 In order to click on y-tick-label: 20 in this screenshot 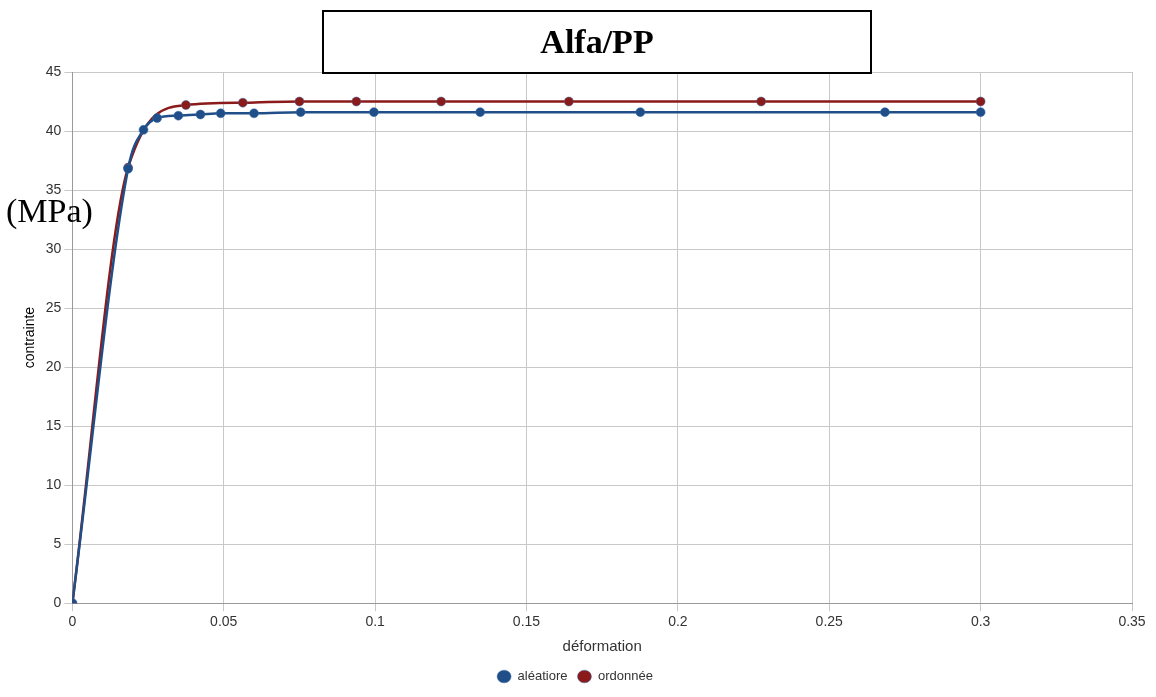, I will do `click(53, 365)`.